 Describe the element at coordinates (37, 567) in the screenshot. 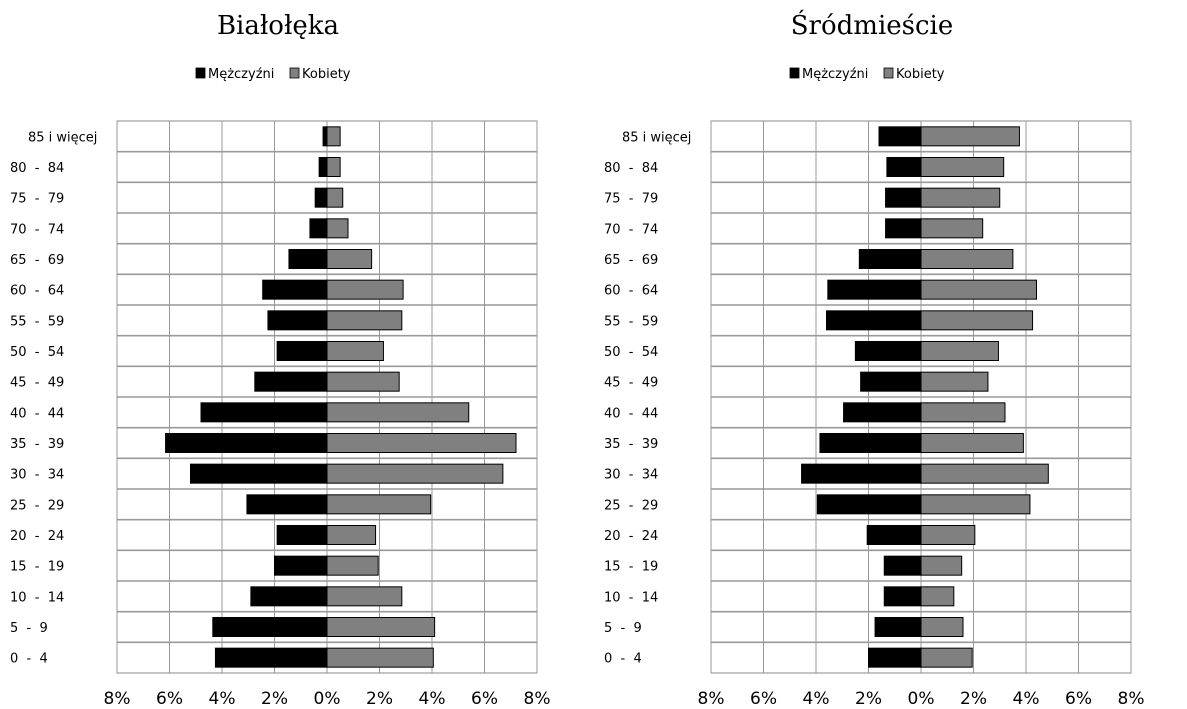

I see `category-label: 15 - 19` at that location.